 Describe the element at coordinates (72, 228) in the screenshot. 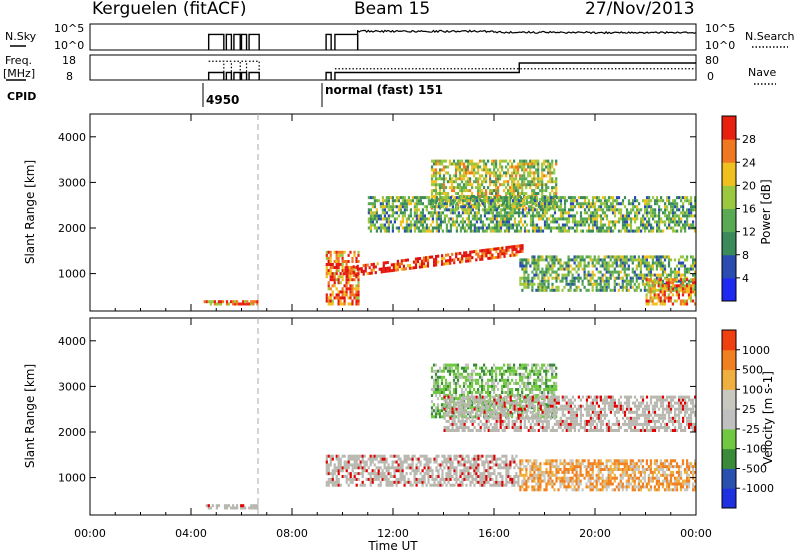

I see `power-ytick-label: 2000` at that location.